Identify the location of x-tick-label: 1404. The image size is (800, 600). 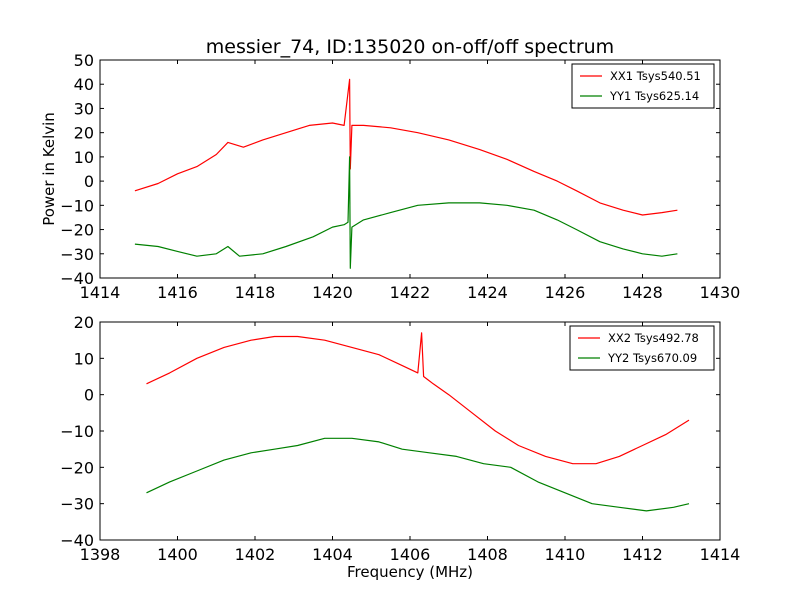
(332, 554).